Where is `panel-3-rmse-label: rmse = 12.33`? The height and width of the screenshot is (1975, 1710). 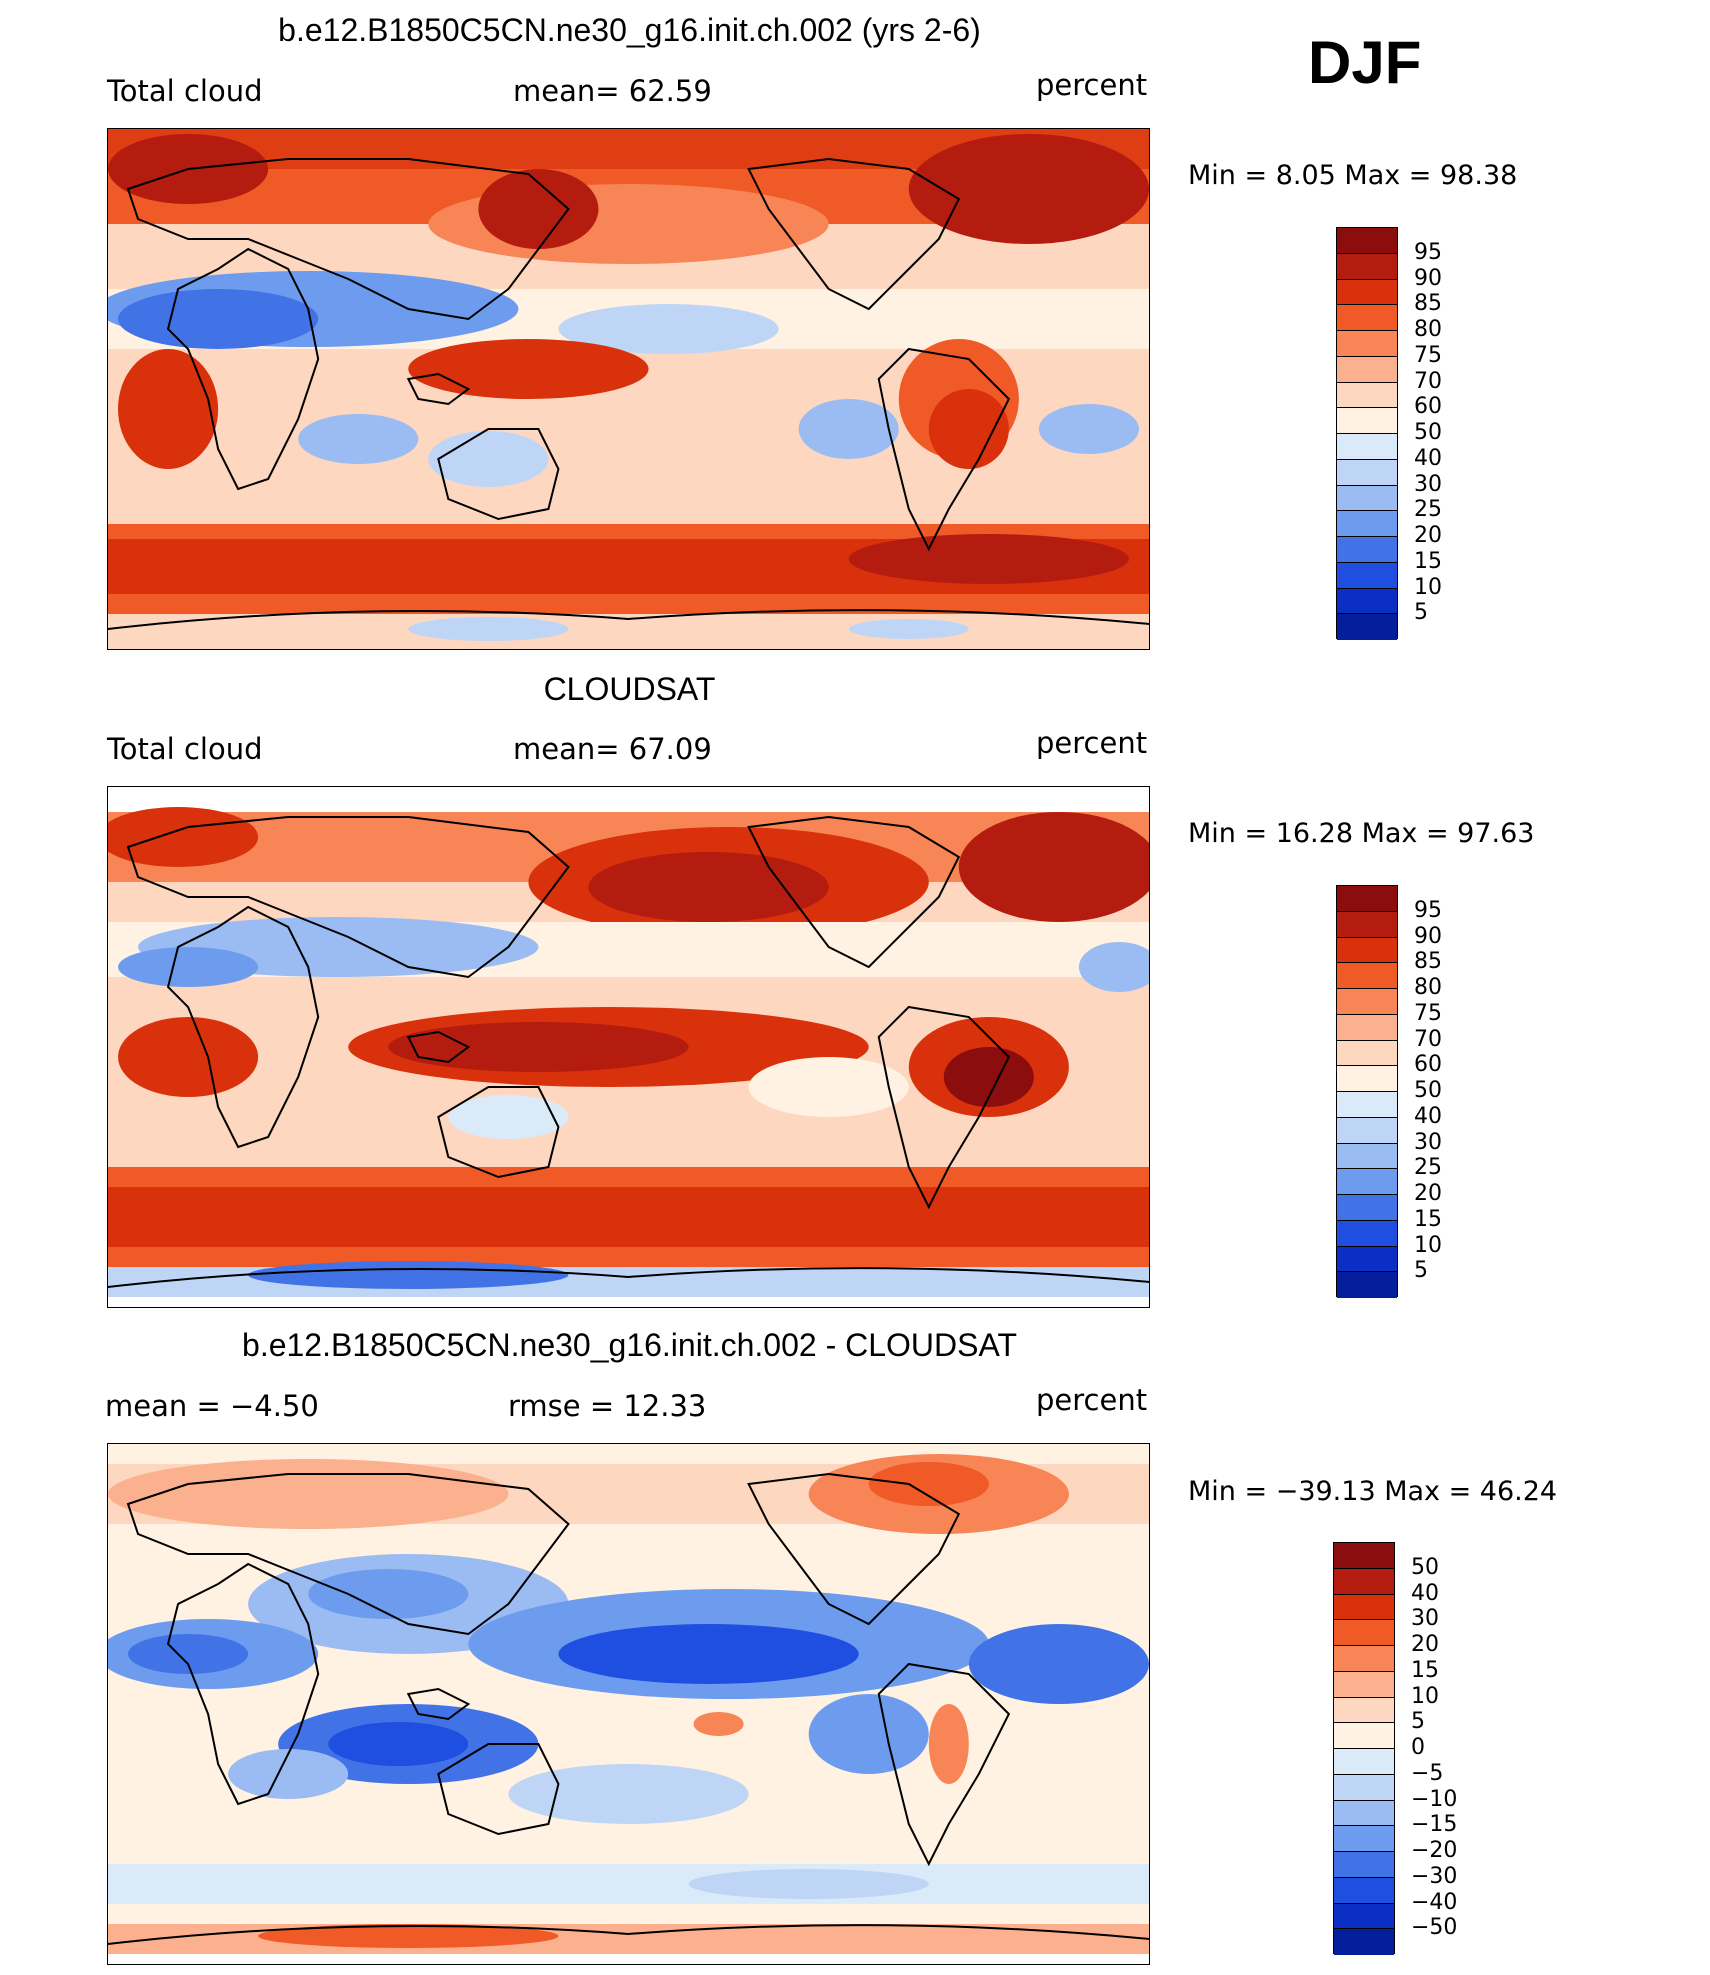
panel-3-rmse-label: rmse = 12.33 is located at coordinates (607, 1406).